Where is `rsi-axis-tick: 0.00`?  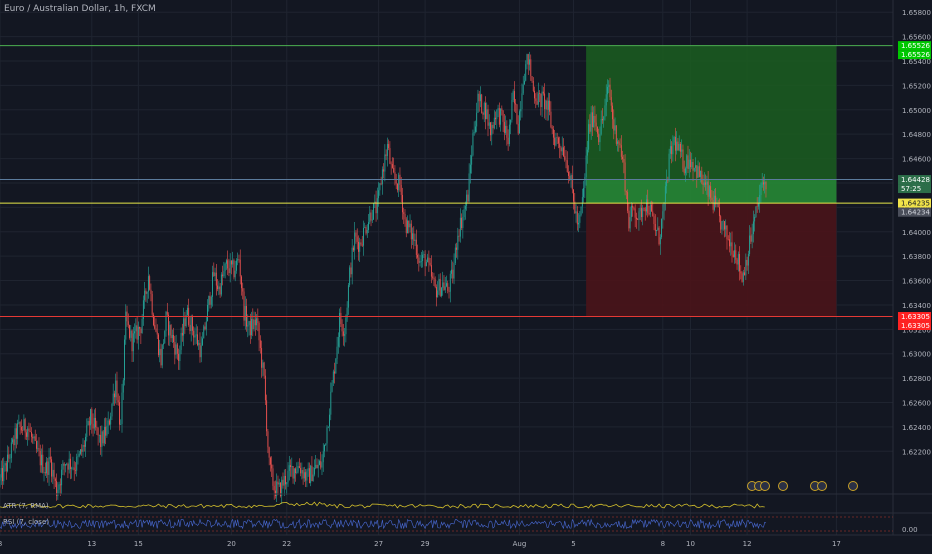
rsi-axis-tick: 0.00 is located at coordinates (910, 530).